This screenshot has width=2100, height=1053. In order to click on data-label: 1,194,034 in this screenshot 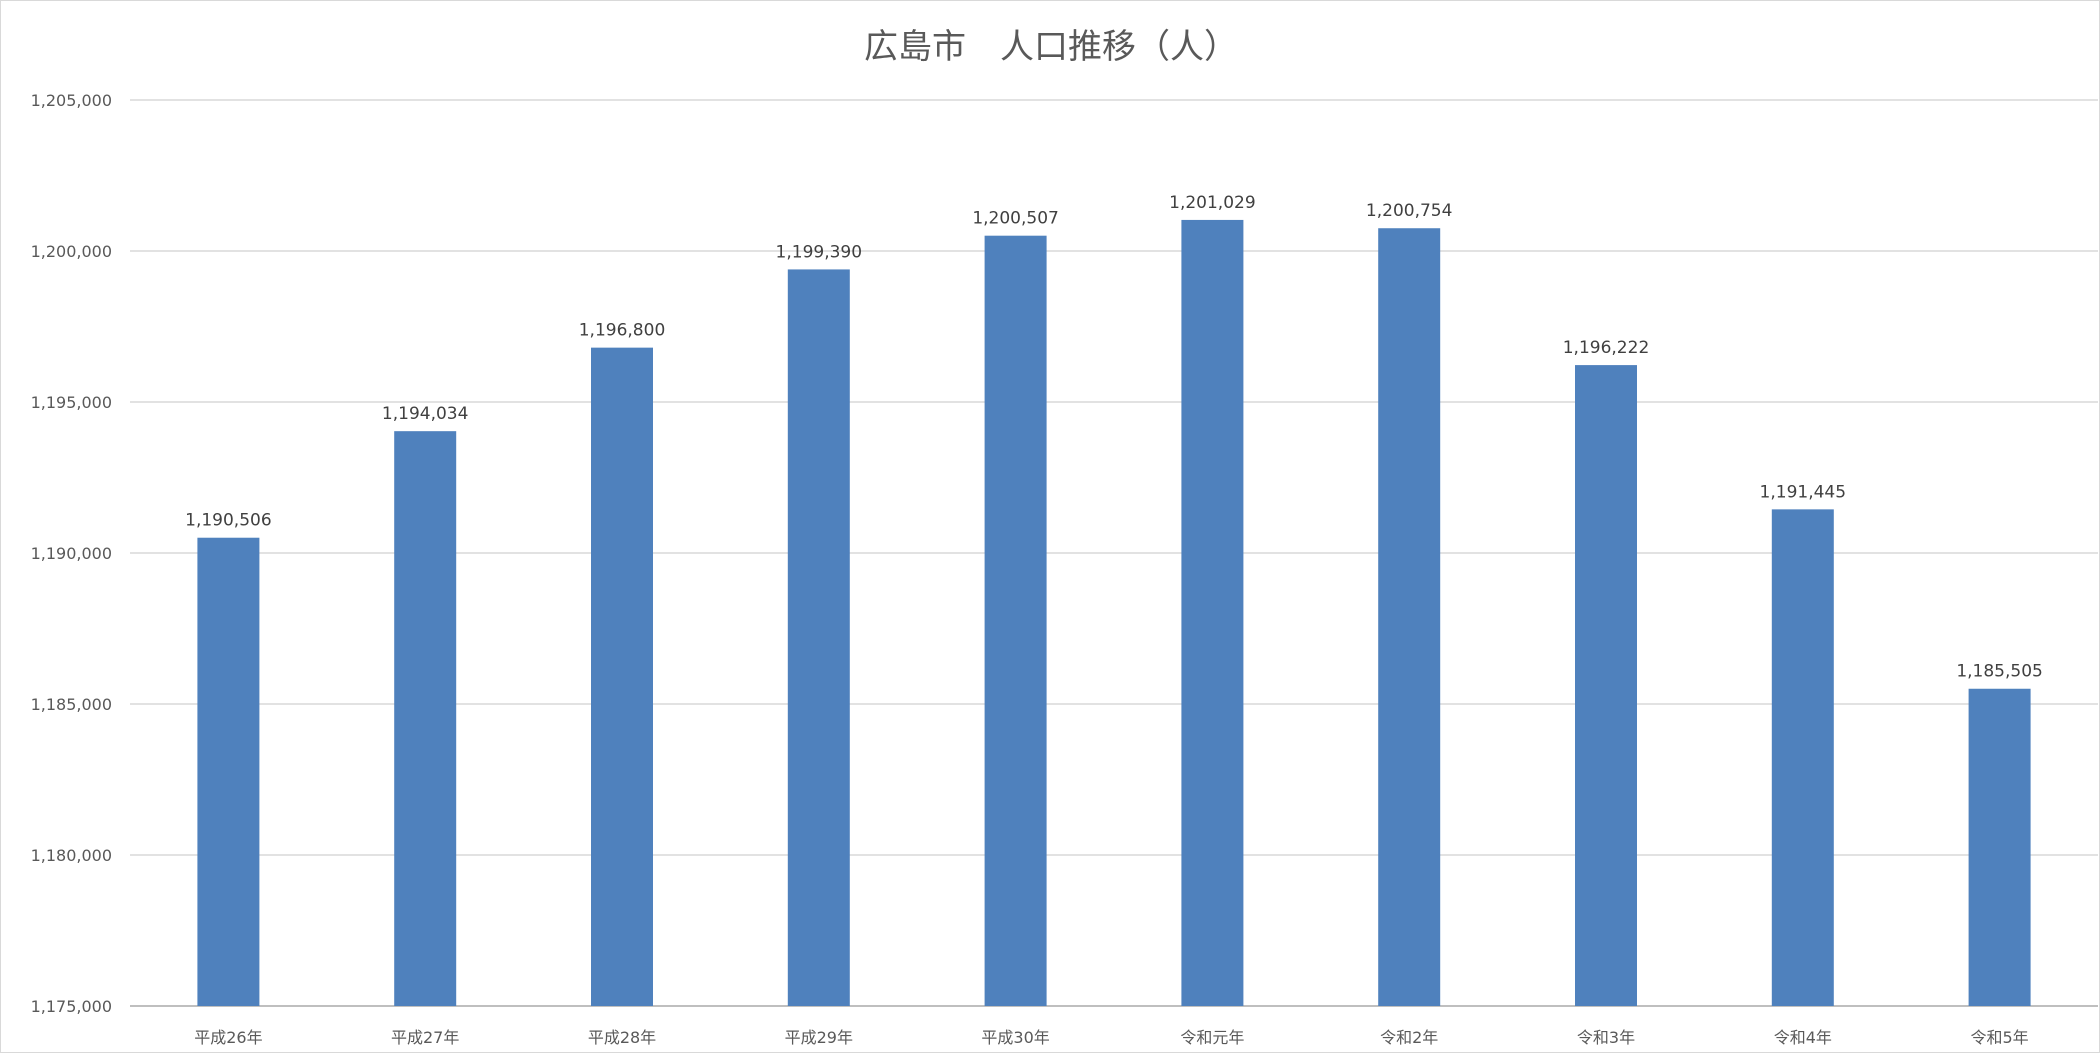, I will do `click(425, 414)`.